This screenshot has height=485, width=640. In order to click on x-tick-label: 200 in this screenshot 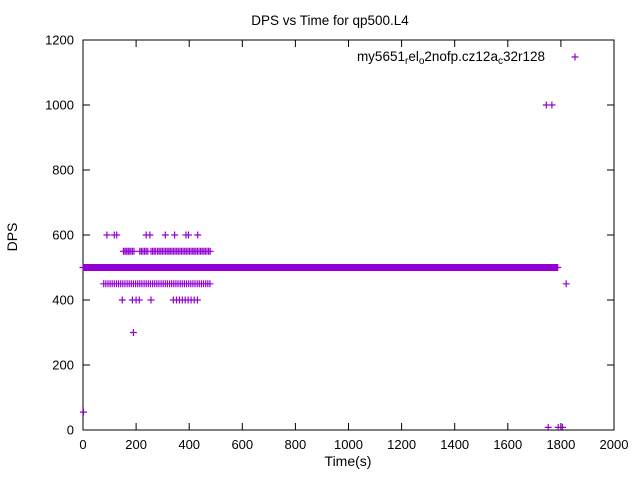, I will do `click(136, 444)`.